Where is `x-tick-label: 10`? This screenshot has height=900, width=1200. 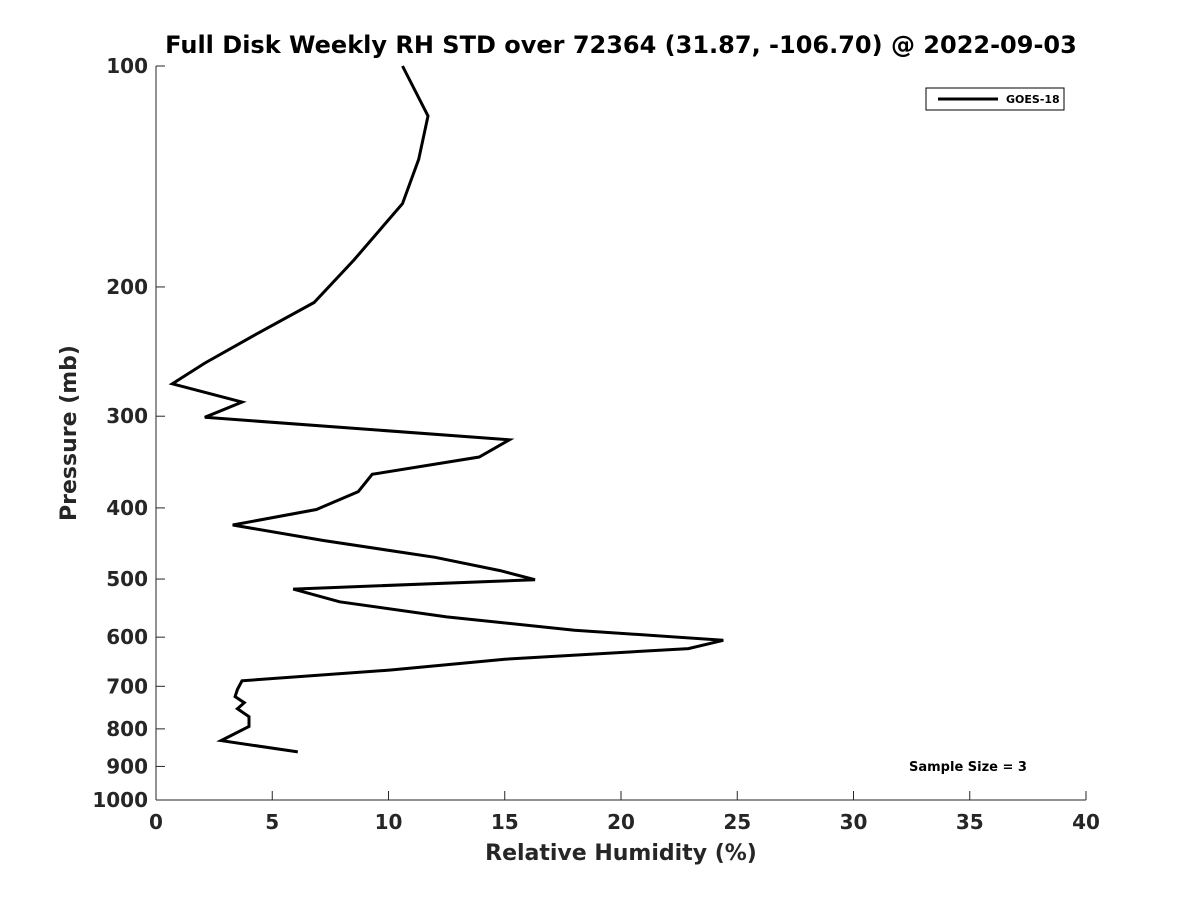
x-tick-label: 10 is located at coordinates (389, 822).